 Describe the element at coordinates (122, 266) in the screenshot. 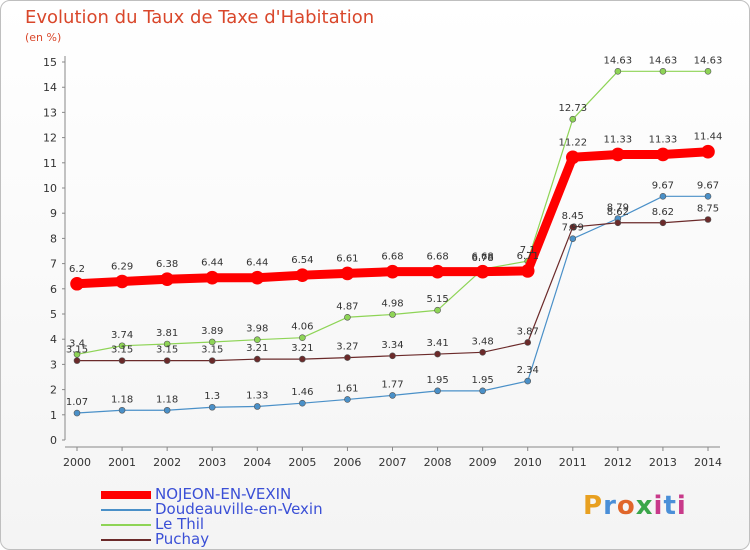

I see `data-label: 6.29` at that location.